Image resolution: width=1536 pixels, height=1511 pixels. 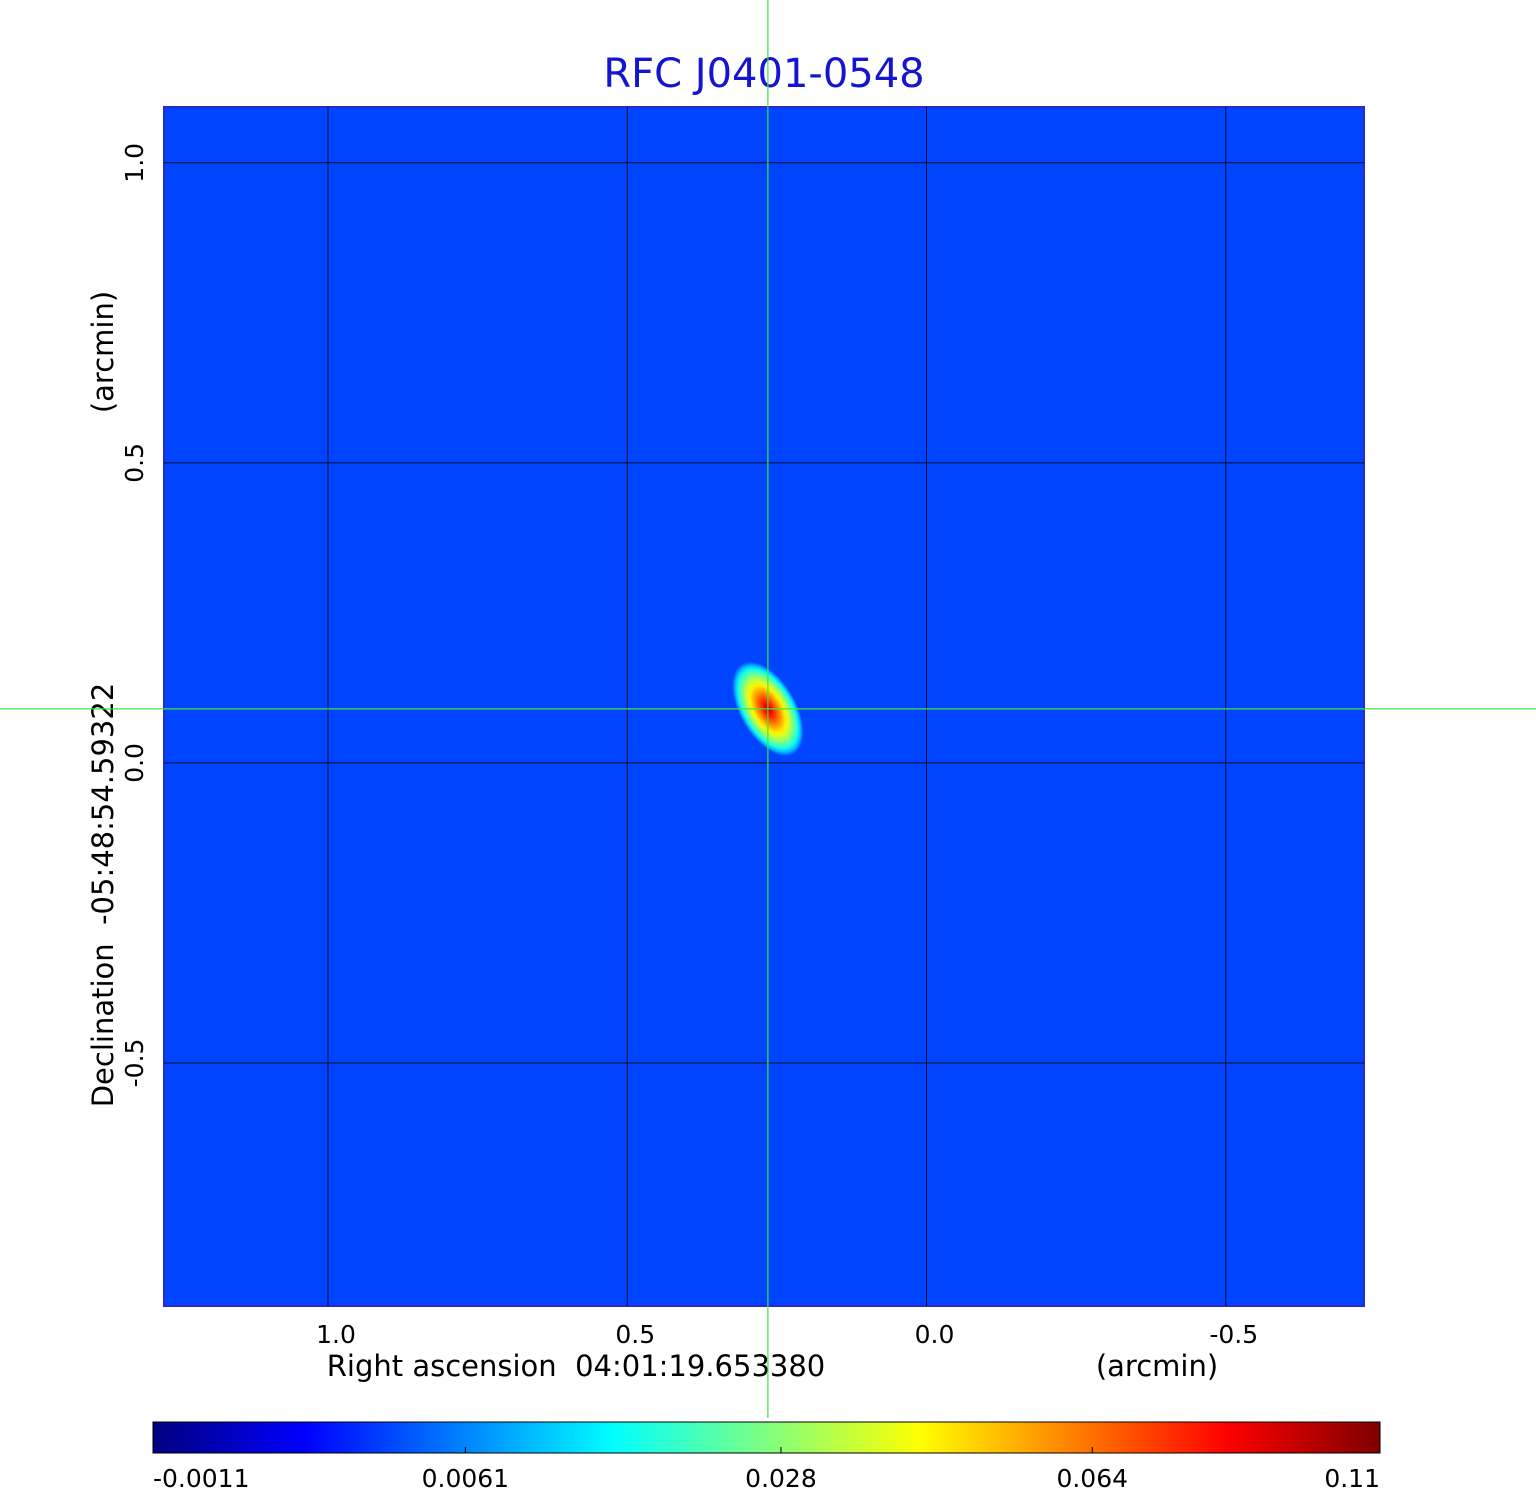 I want to click on x-tick-label: 1.0, so click(x=336, y=1334).